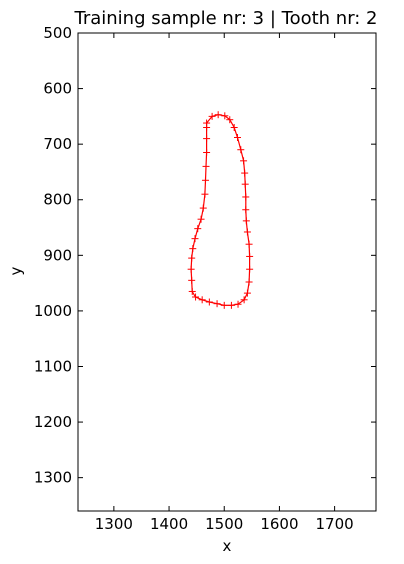 This screenshot has height=564, width=404. Describe the element at coordinates (53, 311) in the screenshot. I see `y-tick-label: 1000` at that location.